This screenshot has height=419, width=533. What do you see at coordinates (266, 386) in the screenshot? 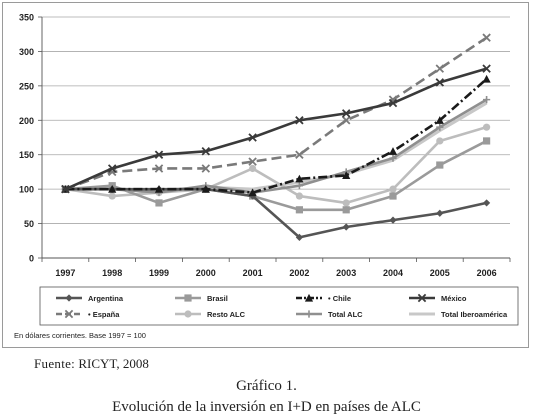
I see `figure-label: Gráfico 1.` at bounding box center [266, 386].